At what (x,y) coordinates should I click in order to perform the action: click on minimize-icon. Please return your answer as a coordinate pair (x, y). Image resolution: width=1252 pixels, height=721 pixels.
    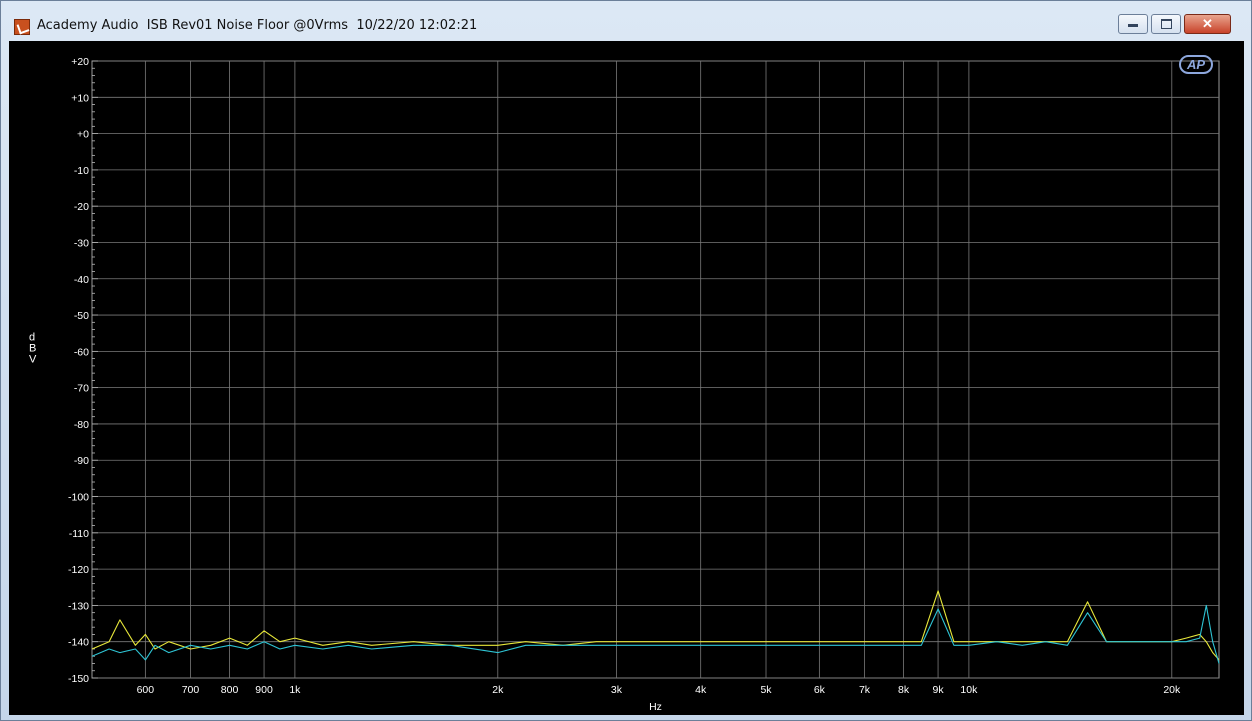
    Looking at the image, I should click on (1133, 25).